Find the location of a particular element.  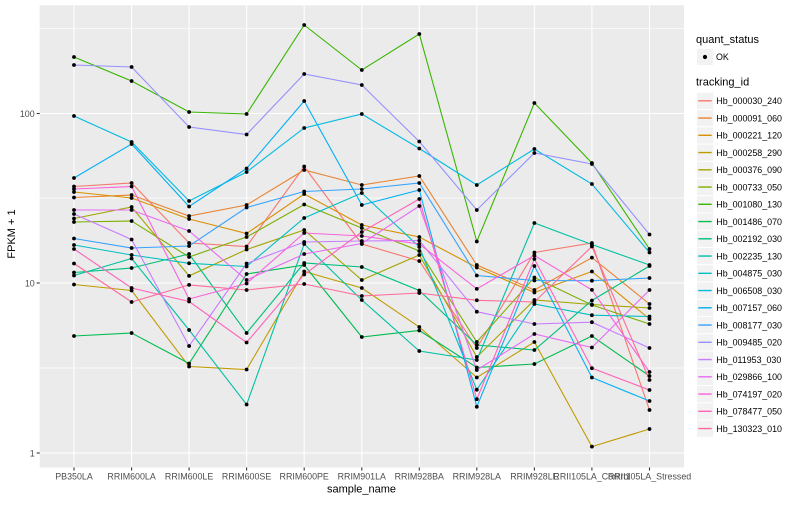

svg-text: quant_status is located at coordinates (727, 40).